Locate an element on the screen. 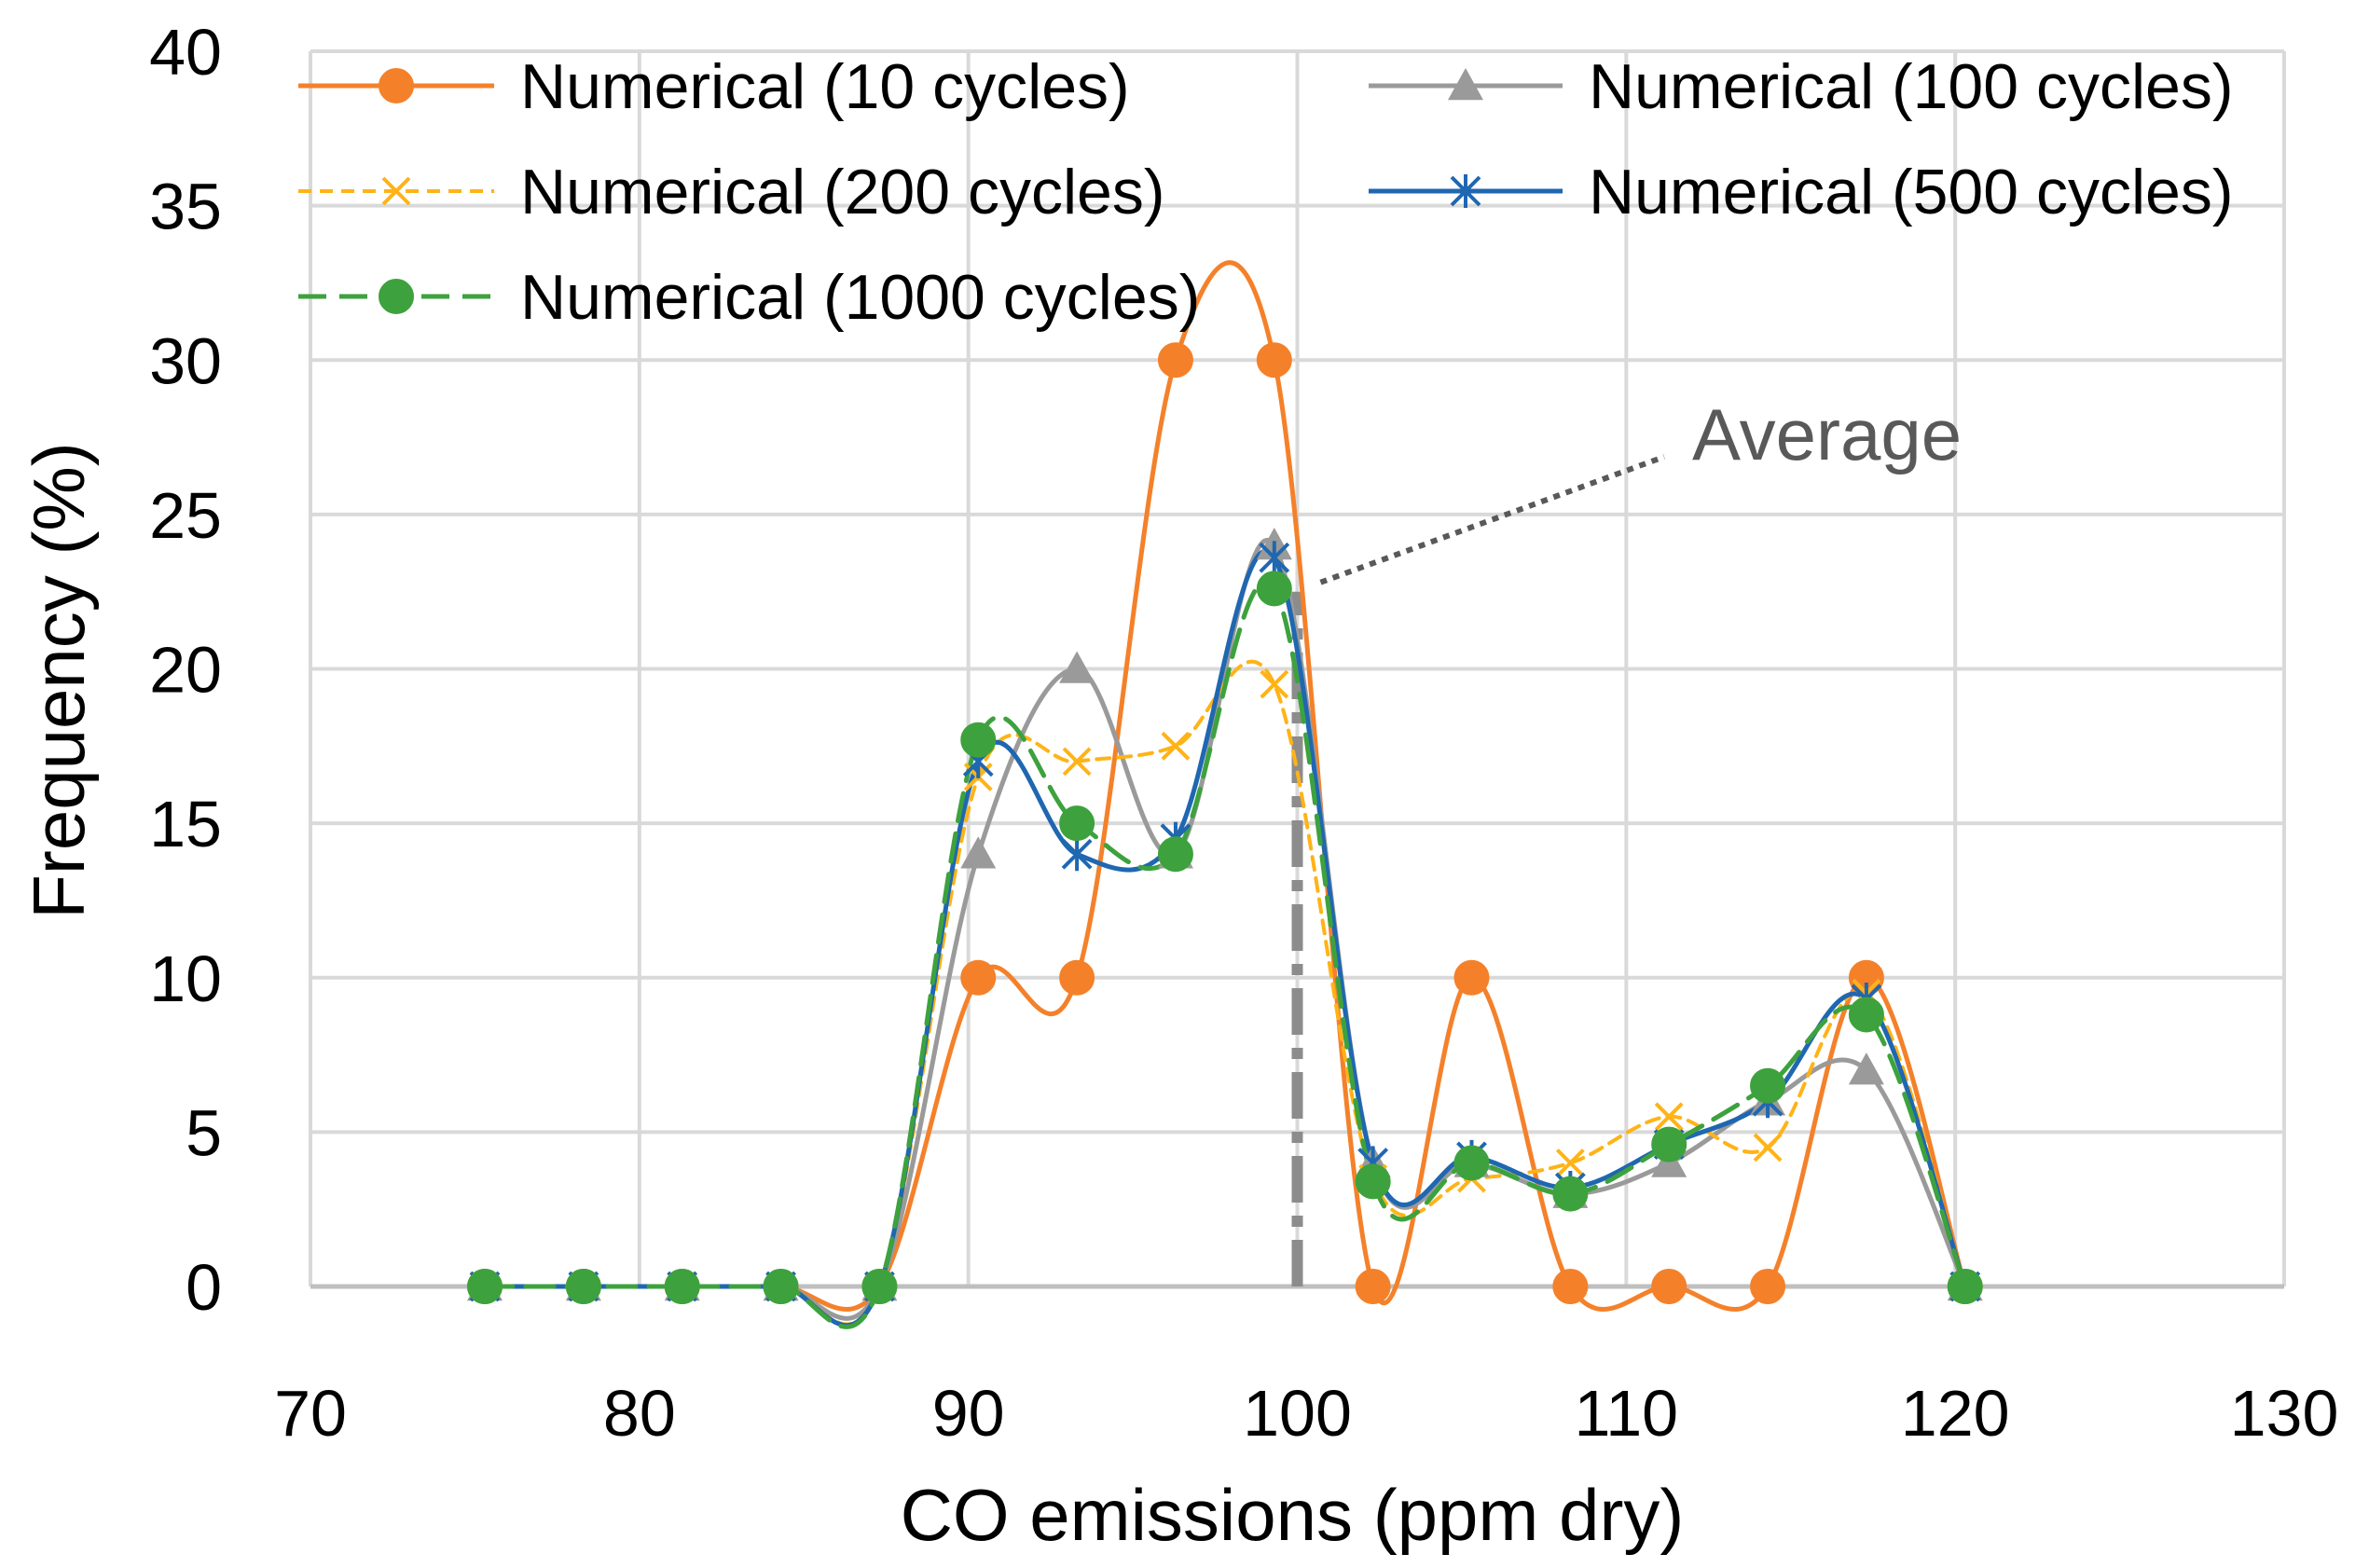  y-tick-label: 10 is located at coordinates (185, 978).